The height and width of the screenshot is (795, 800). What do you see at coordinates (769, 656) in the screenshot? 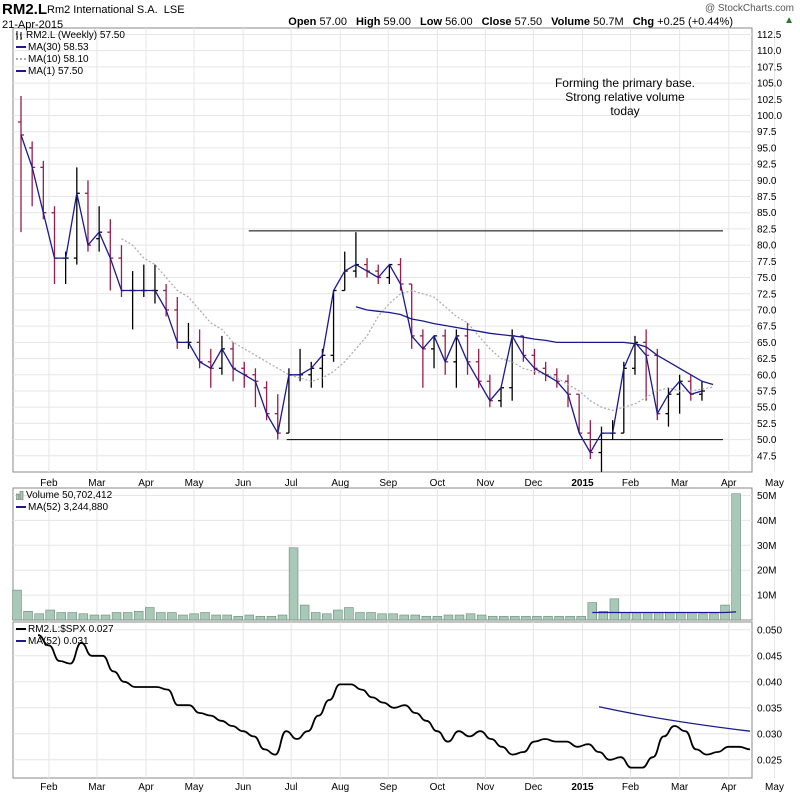
I see `y-tick-label: 0.045` at bounding box center [769, 656].